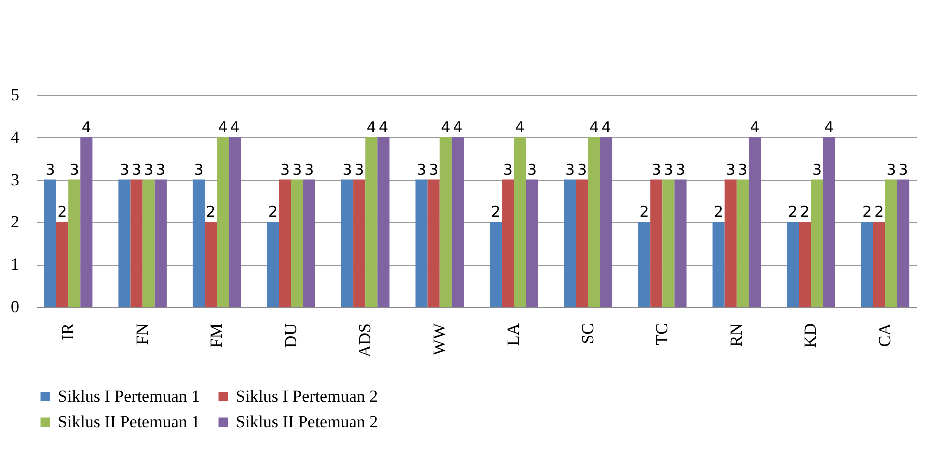 The image size is (940, 451). I want to click on y-tick-label: 1, so click(15, 264).